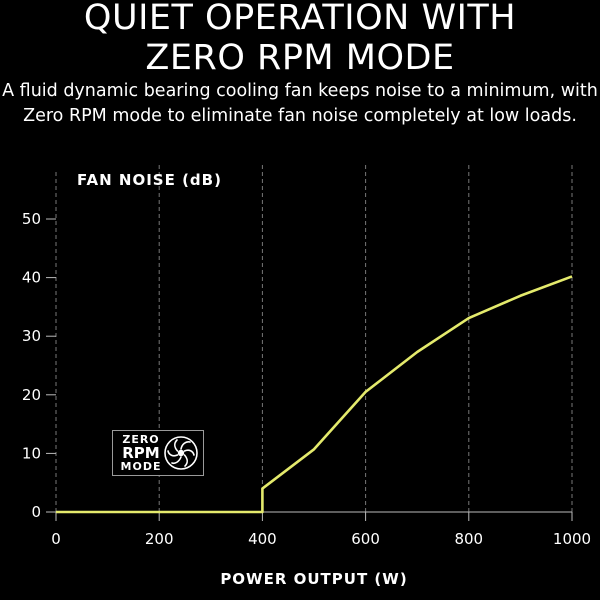  I want to click on y-tick-label: 30, so click(31, 336).